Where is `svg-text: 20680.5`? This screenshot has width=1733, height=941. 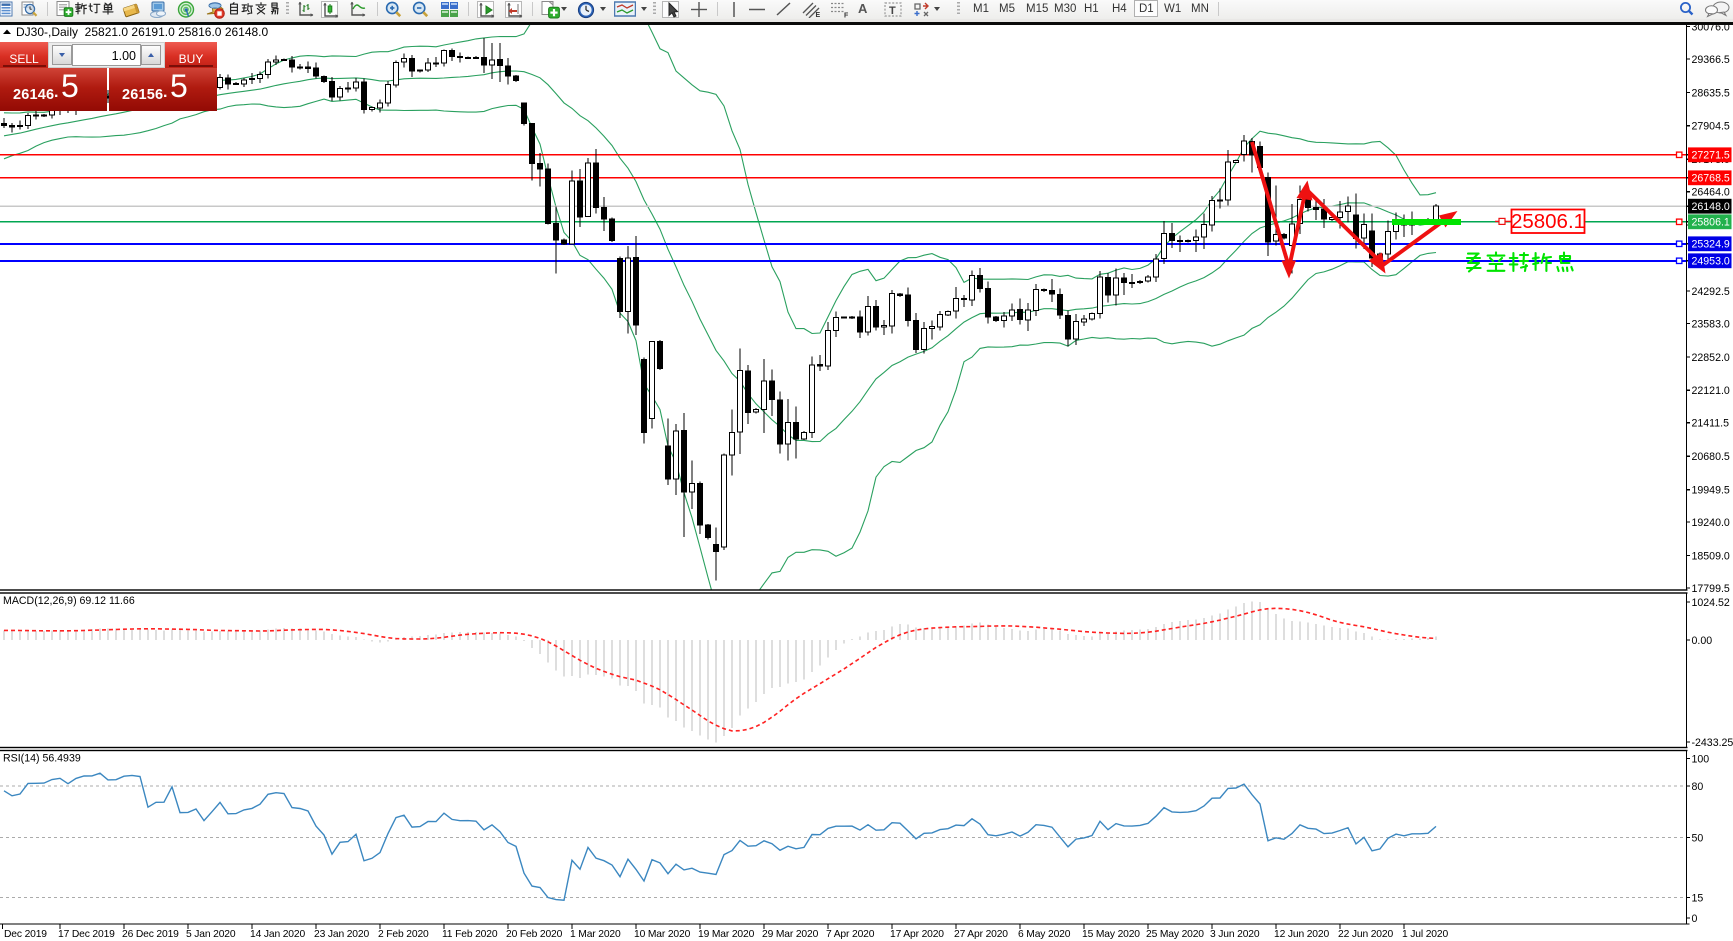 svg-text: 20680.5 is located at coordinates (1711, 457).